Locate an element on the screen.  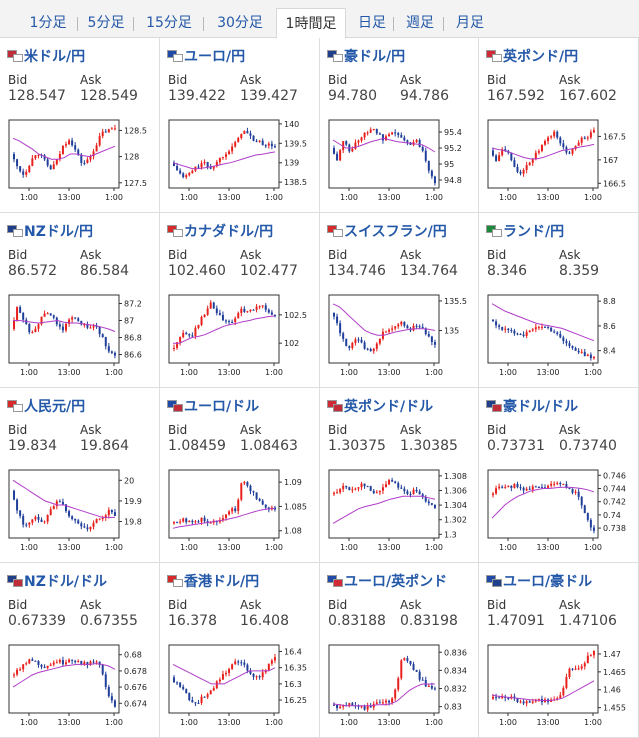
pair-title: ユーロ/ドル is located at coordinates (213, 405).